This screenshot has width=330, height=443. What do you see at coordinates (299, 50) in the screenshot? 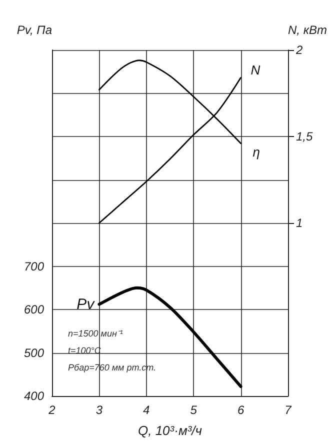
I see `y2-tick-label: 2` at bounding box center [299, 50].